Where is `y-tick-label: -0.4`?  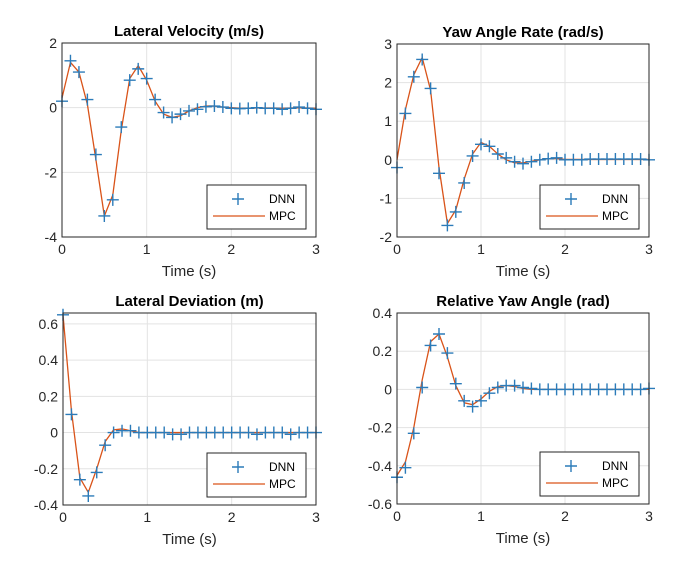
y-tick-label: -0.4 is located at coordinates (46, 505).